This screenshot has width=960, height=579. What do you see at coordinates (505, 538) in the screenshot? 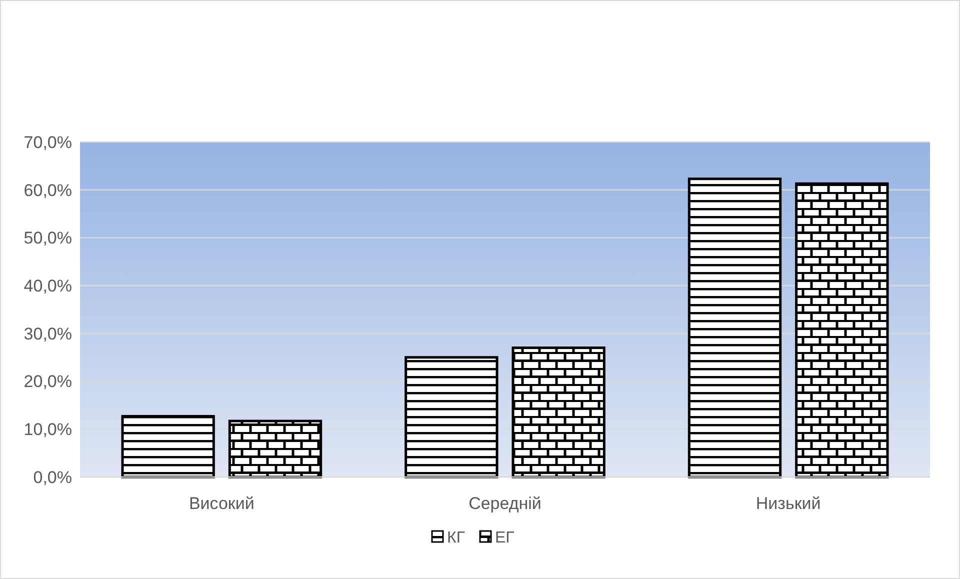
I see `legend-label: ЕГ` at bounding box center [505, 538].